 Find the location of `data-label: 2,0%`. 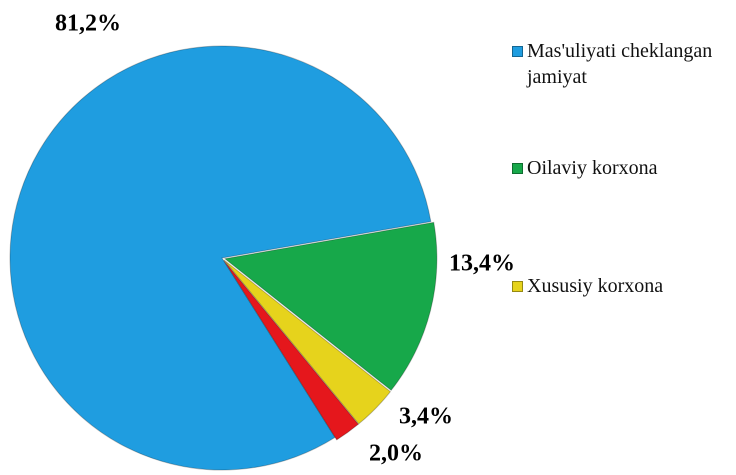

data-label: 2,0% is located at coordinates (396, 454).